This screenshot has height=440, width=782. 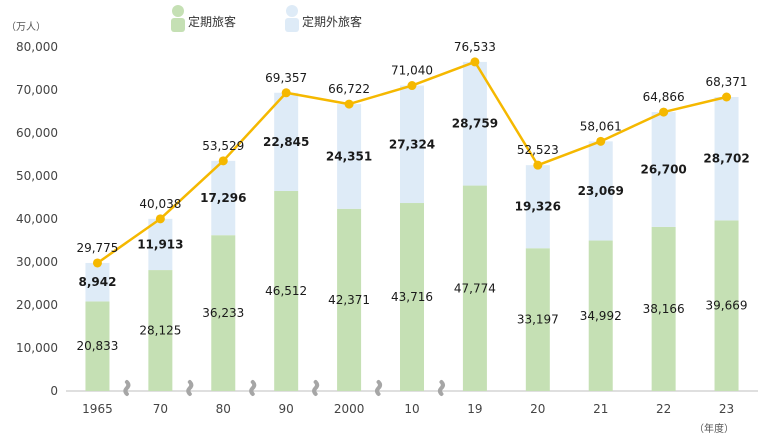 What do you see at coordinates (600, 409) in the screenshot?
I see `x-tick-label: 21` at bounding box center [600, 409].